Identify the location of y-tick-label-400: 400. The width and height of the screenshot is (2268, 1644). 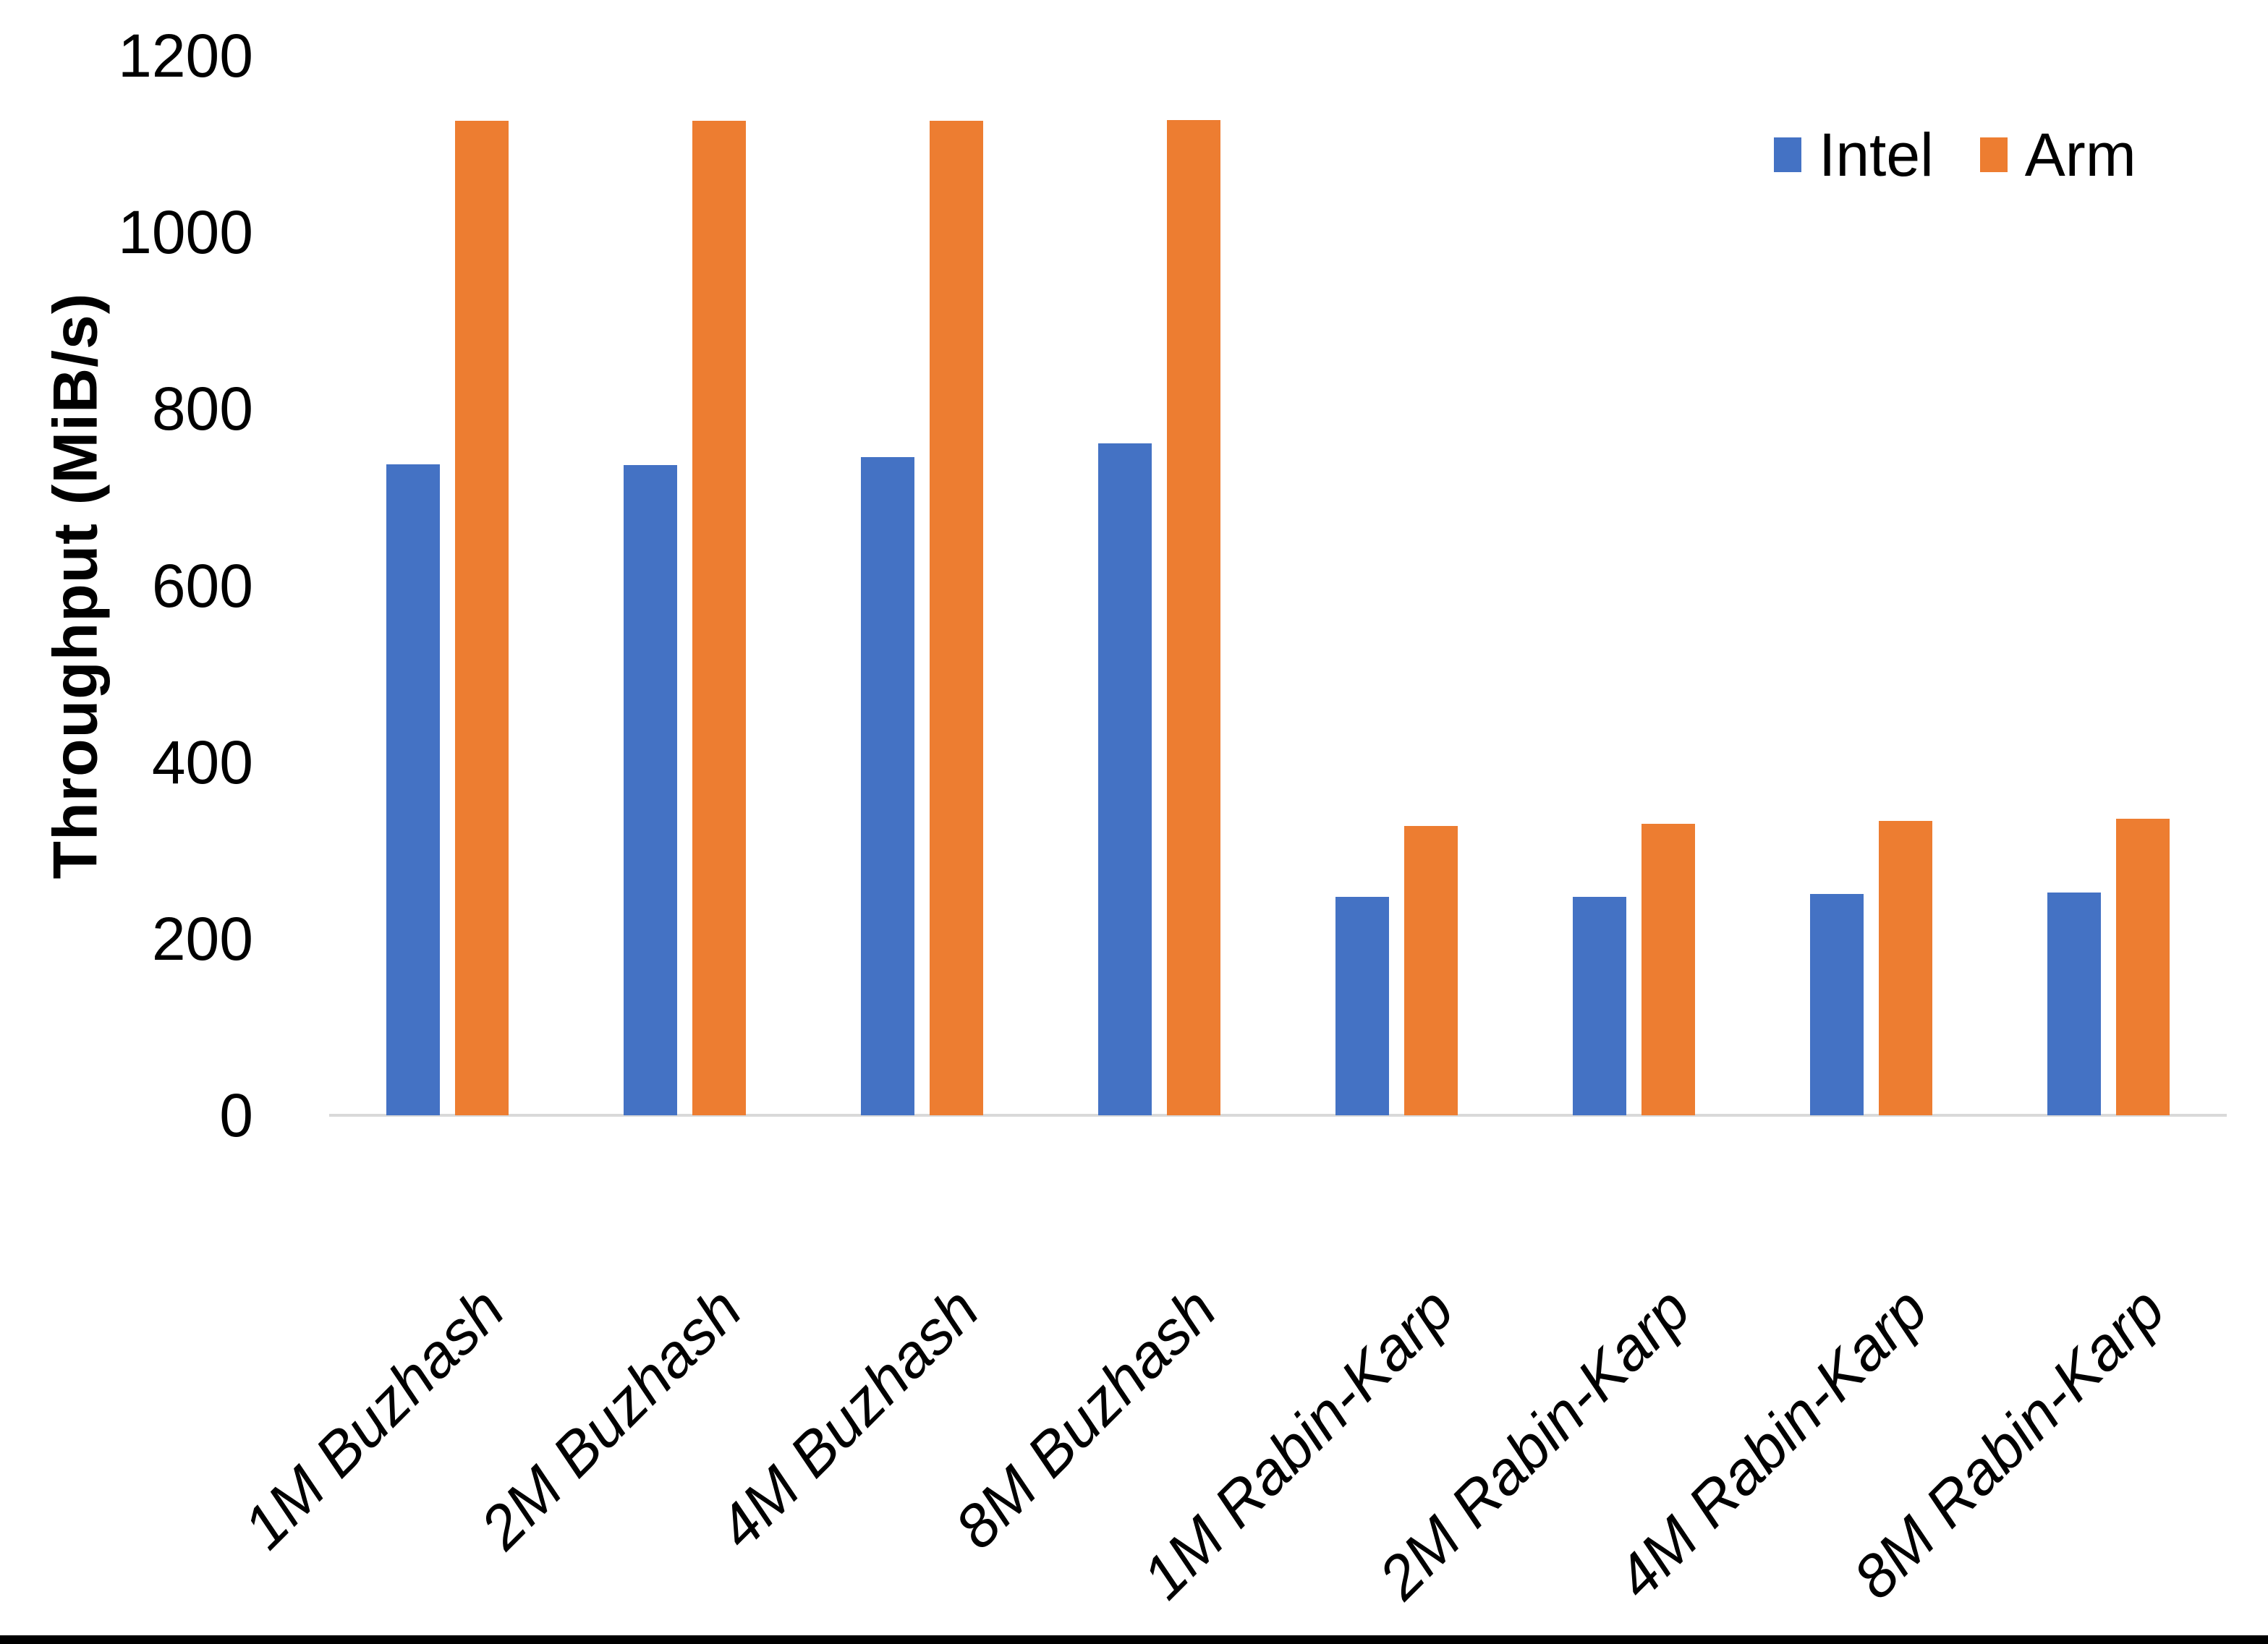
(202, 762).